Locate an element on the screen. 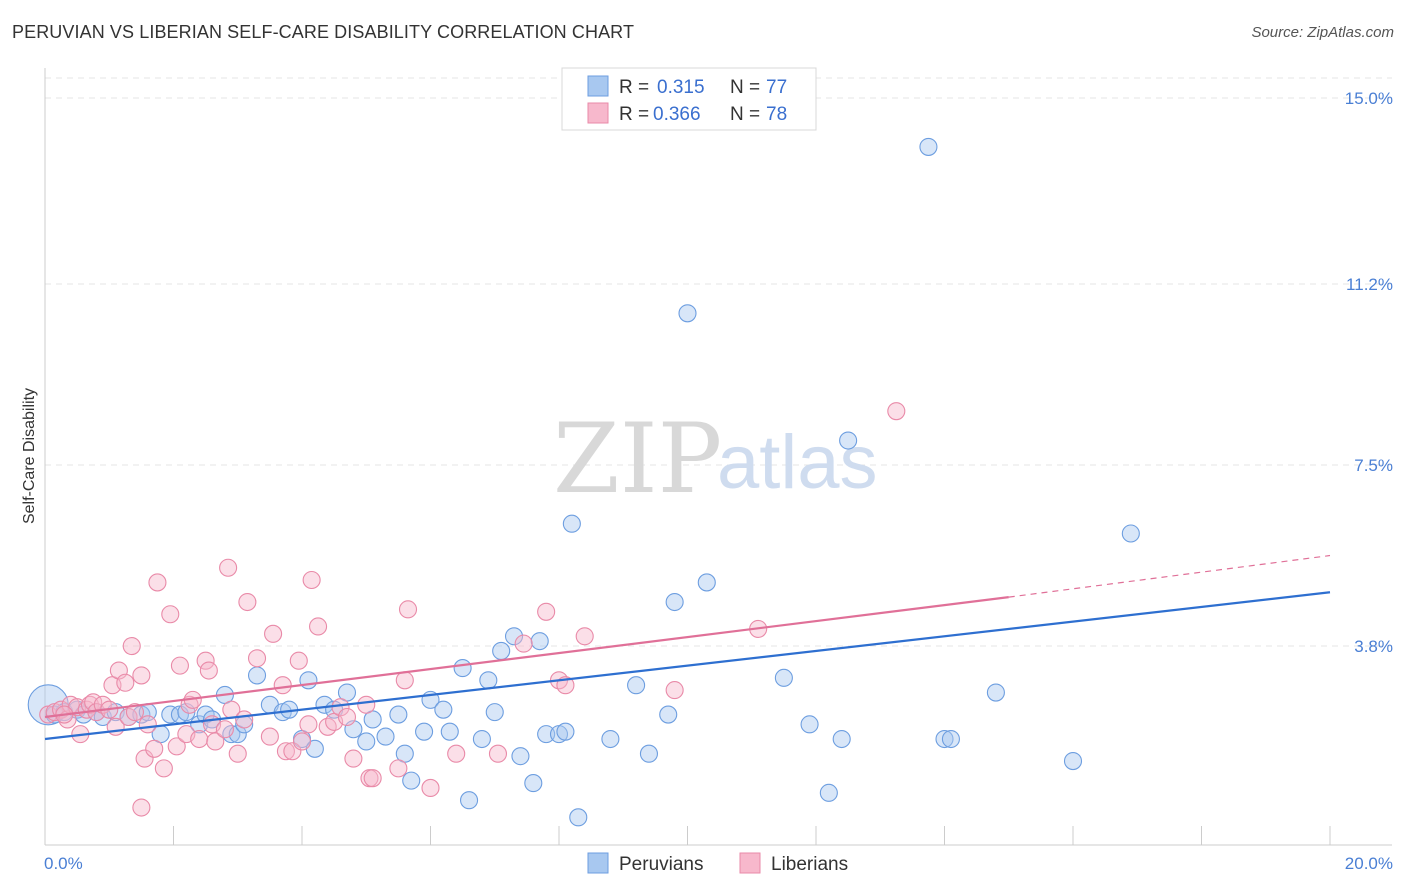 The image size is (1406, 892). y-tick-label: 7.5% is located at coordinates (1373, 465).